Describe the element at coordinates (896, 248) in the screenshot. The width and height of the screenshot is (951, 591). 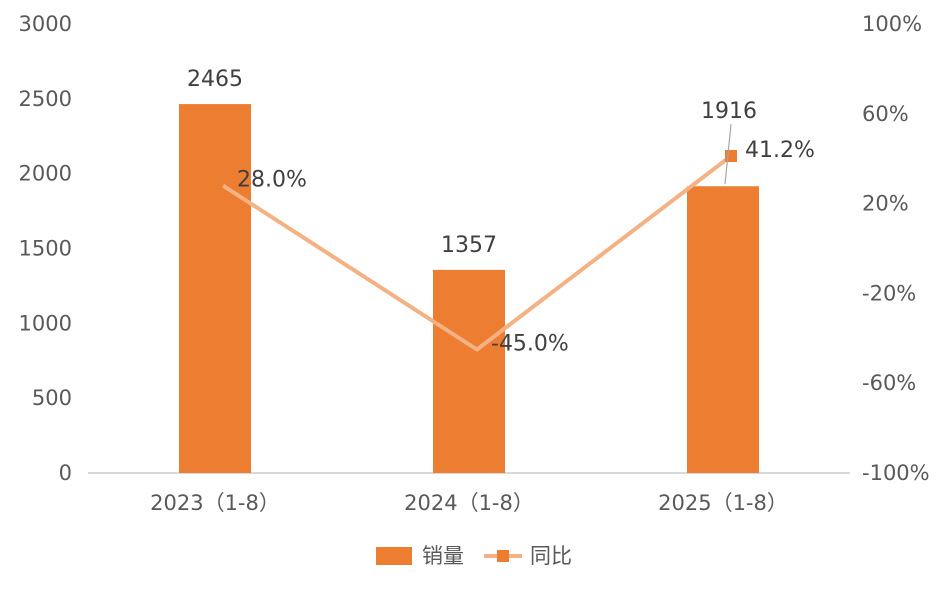
I see `right-axis-ticks: -100% -60% -20% 20% 60% 100%` at that location.